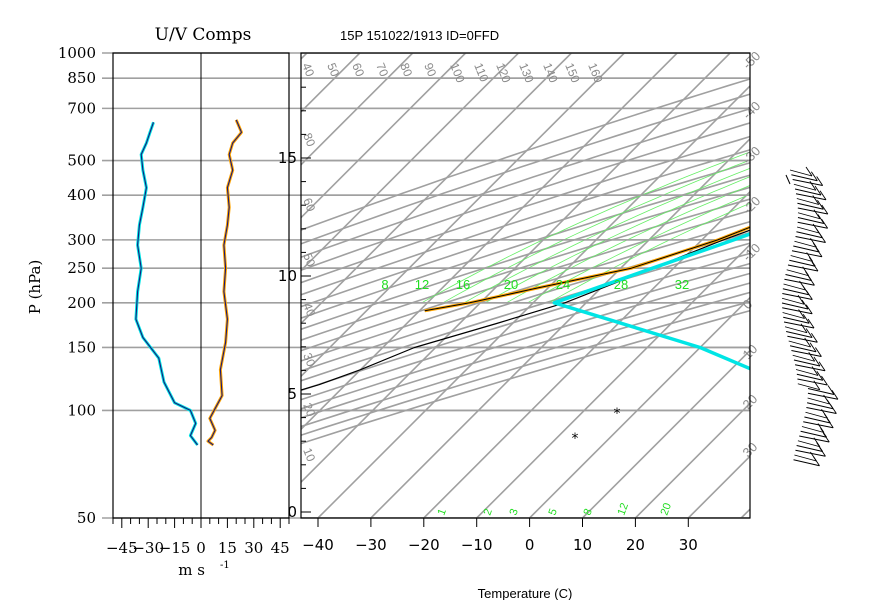 This screenshot has width=887, height=600. What do you see at coordinates (572, 73) in the screenshot?
I see `dry-adiabat-label: 150` at bounding box center [572, 73].